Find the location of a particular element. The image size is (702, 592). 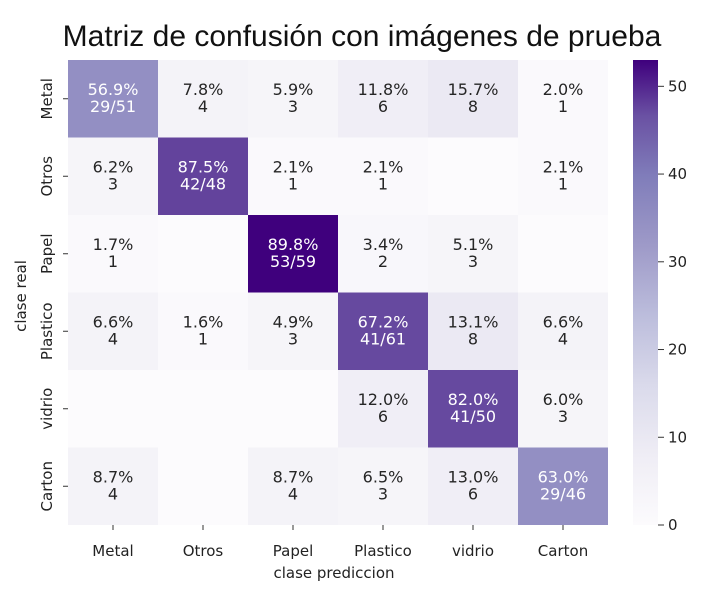

cell-annotation: 82.0% 41/50 is located at coordinates (473, 408).